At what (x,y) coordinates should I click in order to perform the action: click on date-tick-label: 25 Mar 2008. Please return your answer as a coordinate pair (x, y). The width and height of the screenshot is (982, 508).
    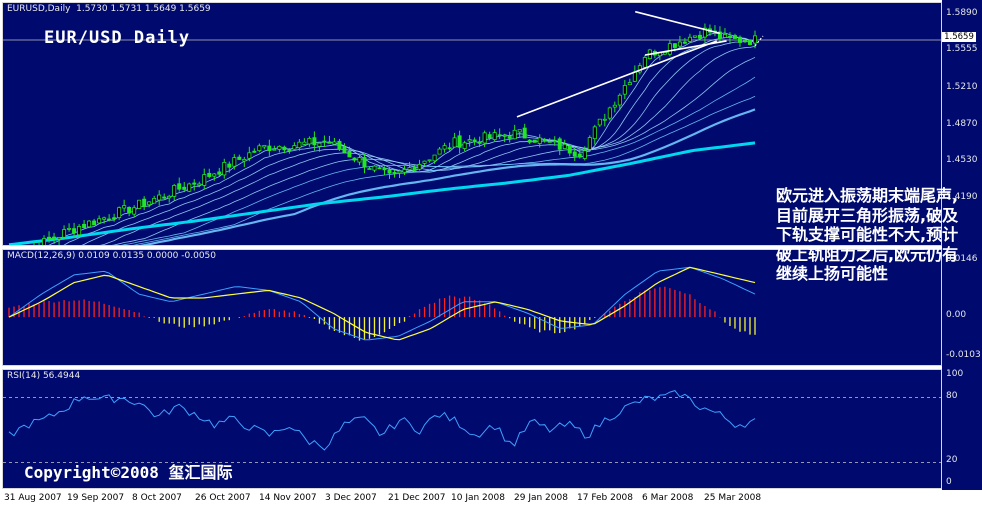
    Looking at the image, I should click on (733, 498).